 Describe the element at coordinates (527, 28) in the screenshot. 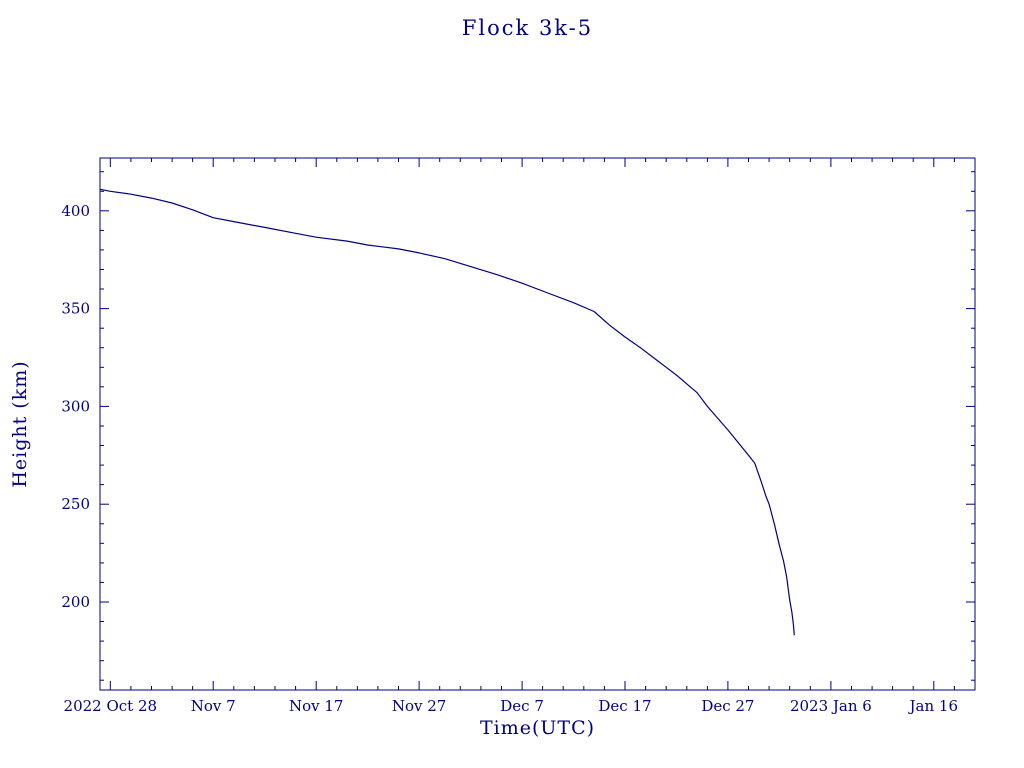

I see `chart-title: Flock 3k-5` at that location.